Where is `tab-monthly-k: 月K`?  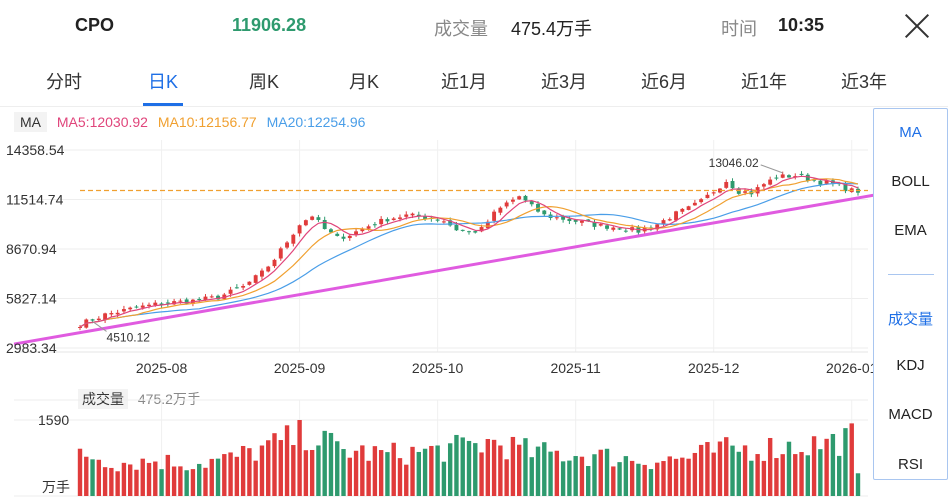
tab-monthly-k: 月K is located at coordinates (364, 82).